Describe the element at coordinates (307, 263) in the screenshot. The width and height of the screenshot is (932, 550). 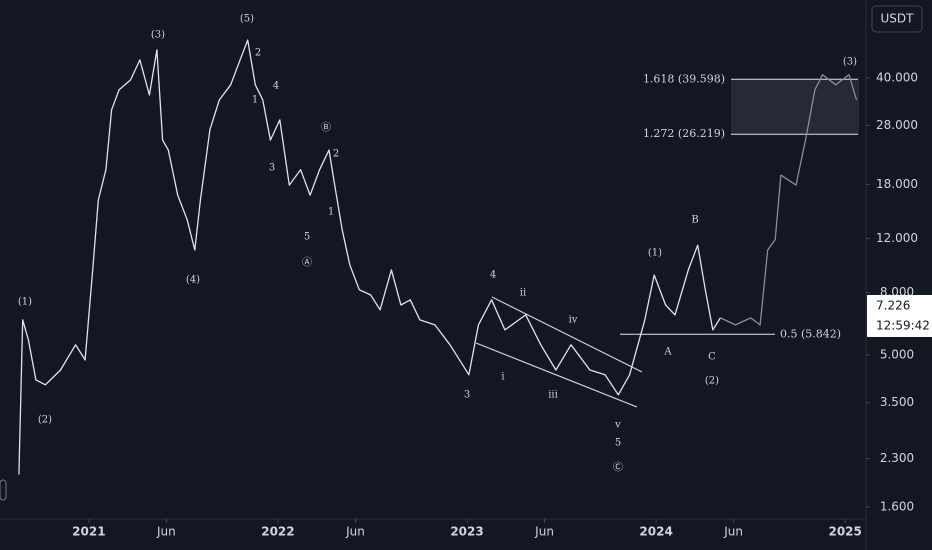
I see `wave-label: Ⓐ` at that location.